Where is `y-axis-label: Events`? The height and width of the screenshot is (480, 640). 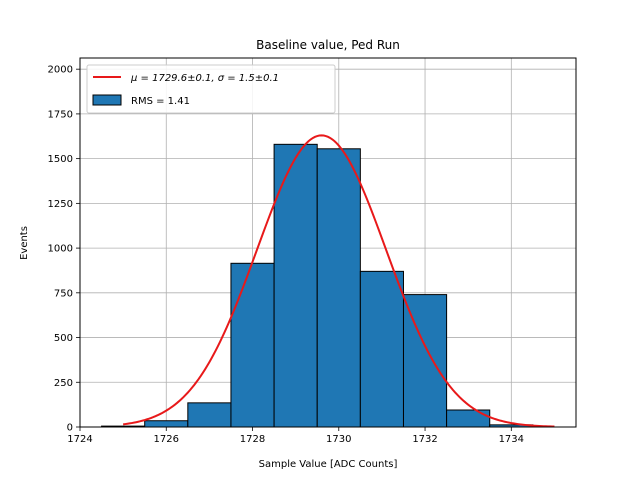 y-axis-label: Events is located at coordinates (24, 243).